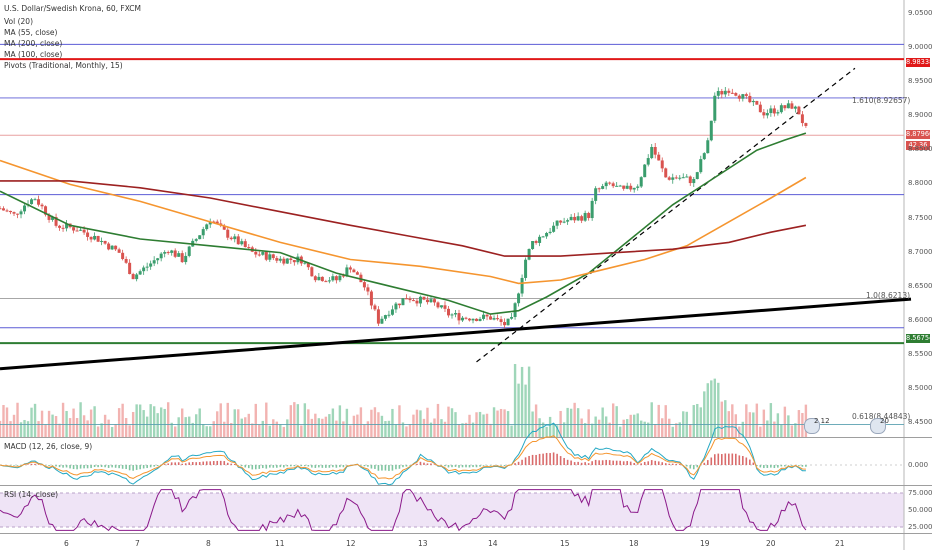  Describe the element at coordinates (634, 543) in the screenshot. I see `x-tick-label: 18` at that location.